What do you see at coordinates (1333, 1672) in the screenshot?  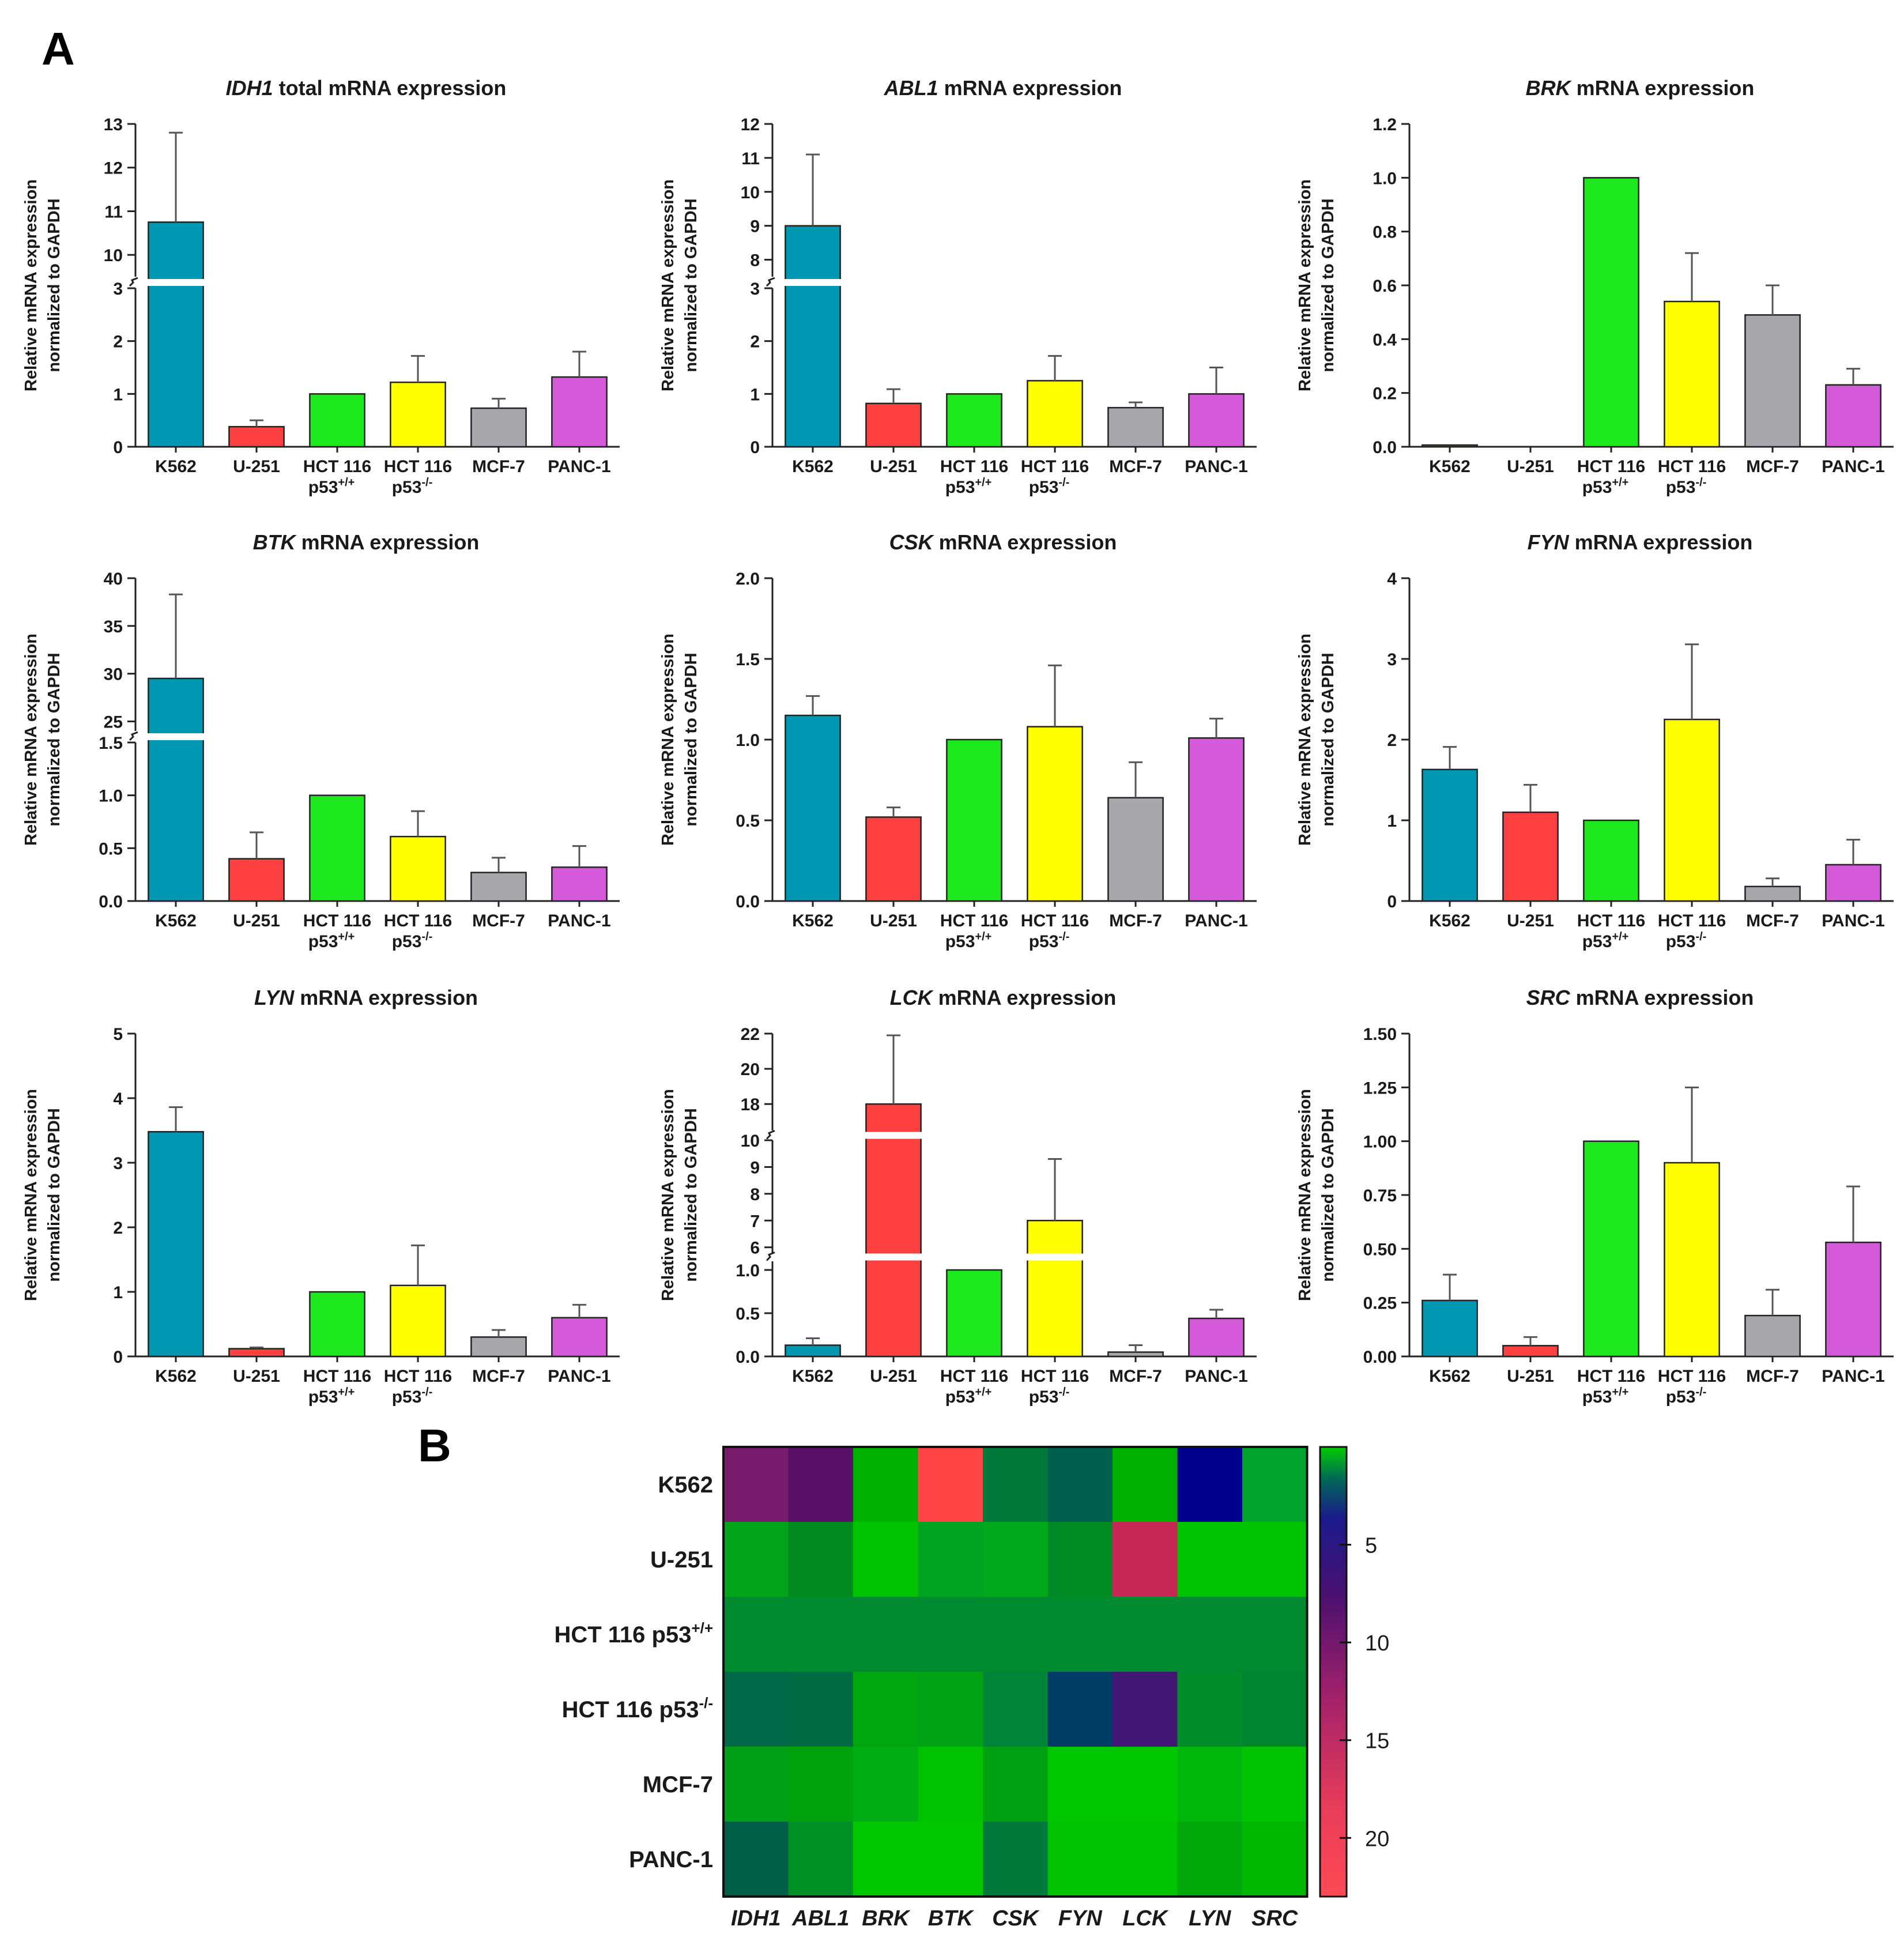 I see `colorbar` at bounding box center [1333, 1672].